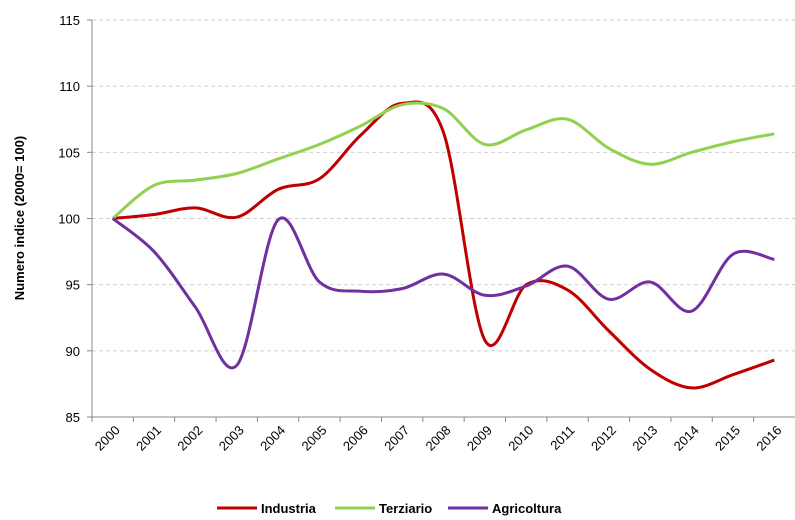  I want to click on y-tick-label: 105, so click(69, 152).